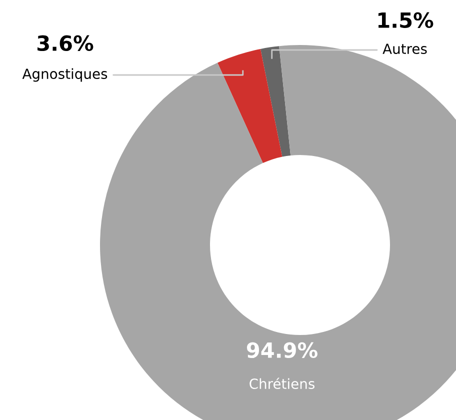  What do you see at coordinates (282, 350) in the screenshot?
I see `data-label: 94.9%` at bounding box center [282, 350].